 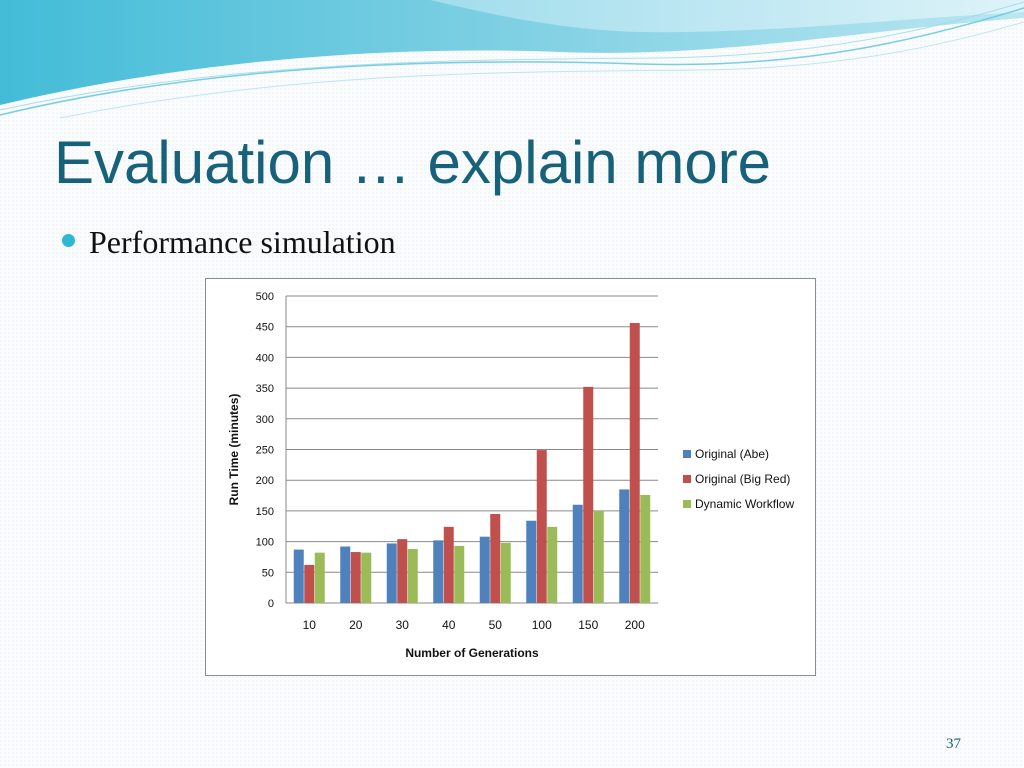 I want to click on bullet-text: Performance simulation, so click(x=242, y=242).